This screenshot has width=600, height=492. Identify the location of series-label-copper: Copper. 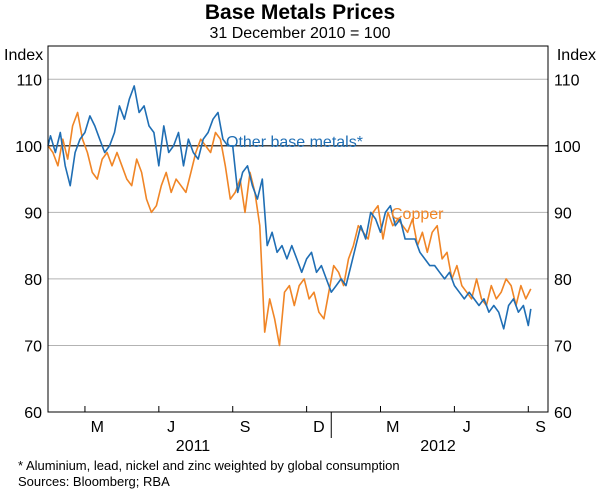
(417, 214).